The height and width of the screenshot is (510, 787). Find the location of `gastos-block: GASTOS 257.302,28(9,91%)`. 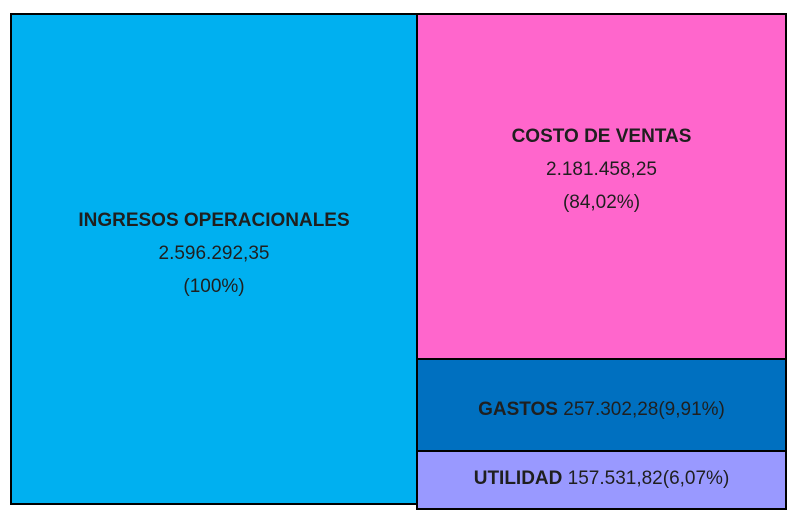

gastos-block: GASTOS 257.302,28(9,91%) is located at coordinates (601, 405).